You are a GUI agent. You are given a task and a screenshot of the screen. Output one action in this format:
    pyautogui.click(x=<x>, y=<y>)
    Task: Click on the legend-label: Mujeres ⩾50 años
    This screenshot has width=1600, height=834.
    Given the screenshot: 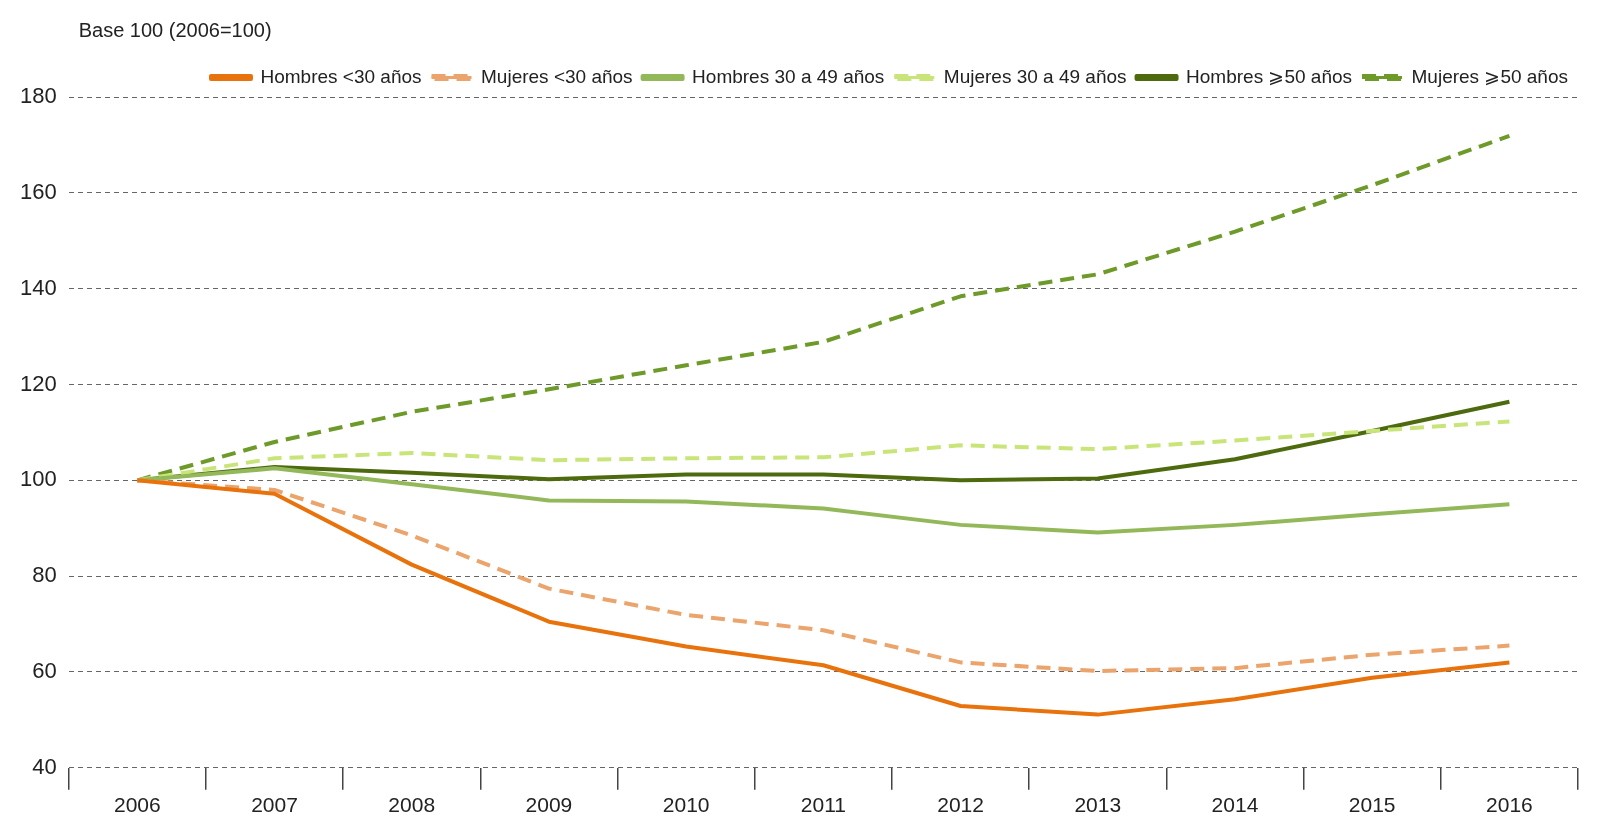 What is the action you would take?
    pyautogui.click(x=1489, y=76)
    